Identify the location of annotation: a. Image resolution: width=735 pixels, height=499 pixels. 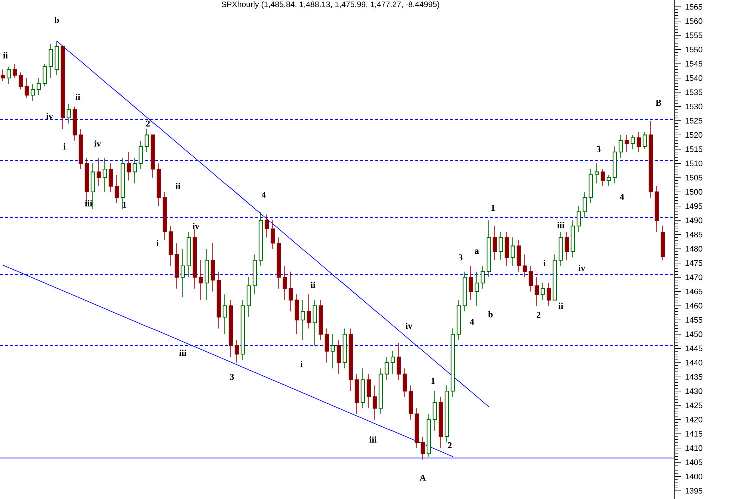
(477, 252).